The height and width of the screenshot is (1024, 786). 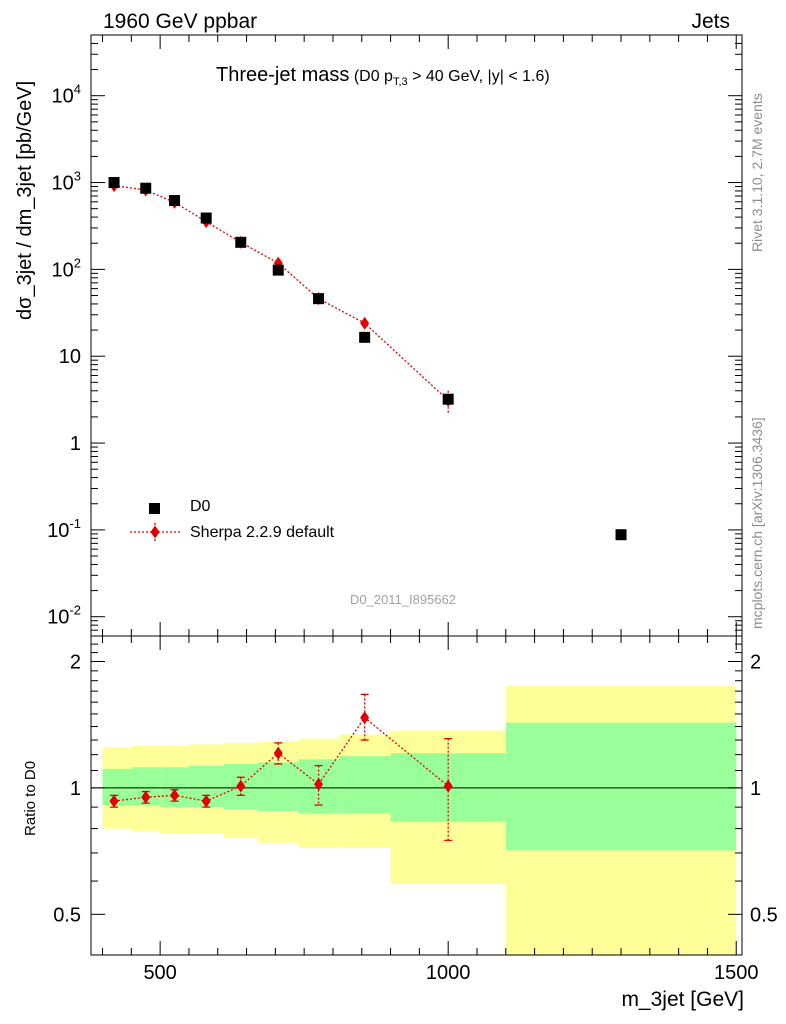 I want to click on y-tick-label-ratio-left: 2, so click(x=75, y=662).